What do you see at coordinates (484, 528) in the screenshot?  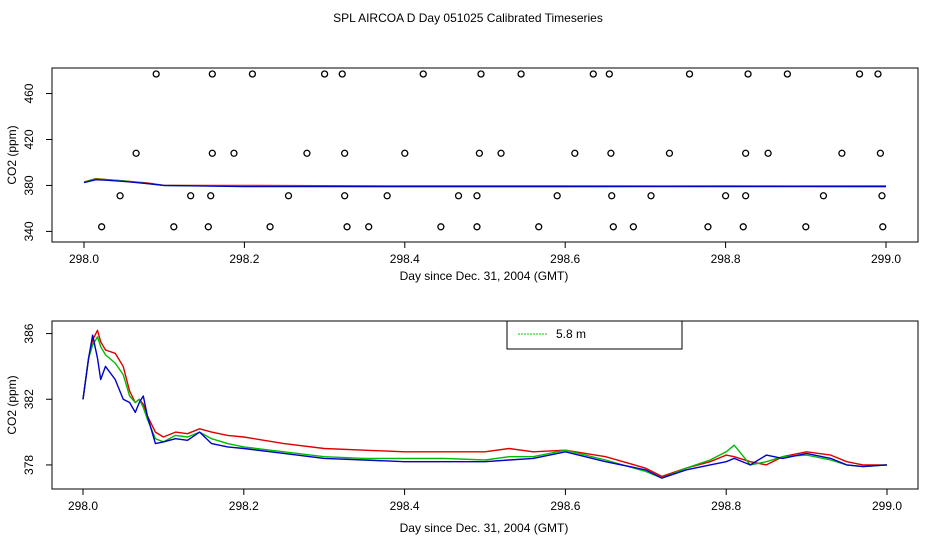 I see `bottom-x-axis-label: Day since Dec. 31, 2004 (GMT)` at bounding box center [484, 528].